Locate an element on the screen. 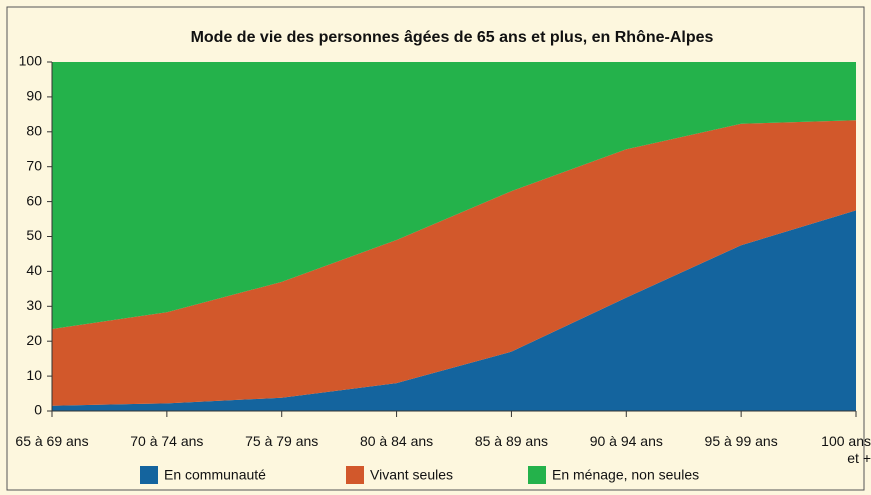  y-tick-label: 50 is located at coordinates (34, 235).